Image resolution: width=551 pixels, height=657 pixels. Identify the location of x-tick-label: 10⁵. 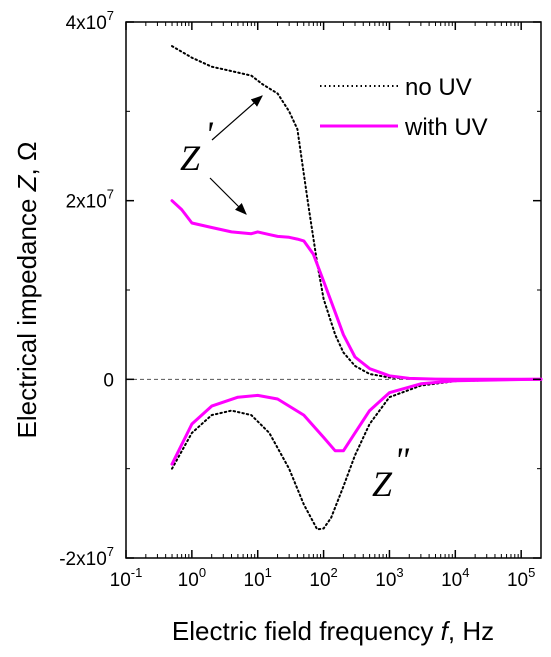
(521, 578).